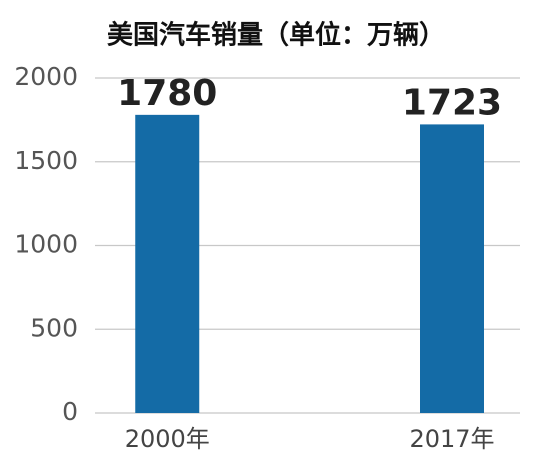  What do you see at coordinates (451, 439) in the screenshot?
I see `x-tick-label: 2017年` at bounding box center [451, 439].